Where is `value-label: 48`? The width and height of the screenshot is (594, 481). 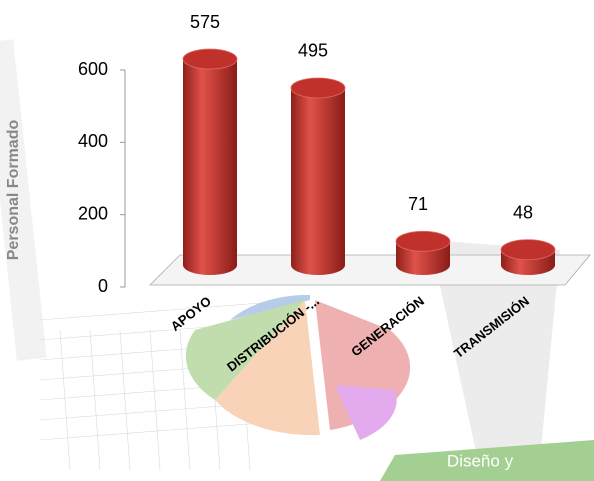 value-label: 48 is located at coordinates (523, 212).